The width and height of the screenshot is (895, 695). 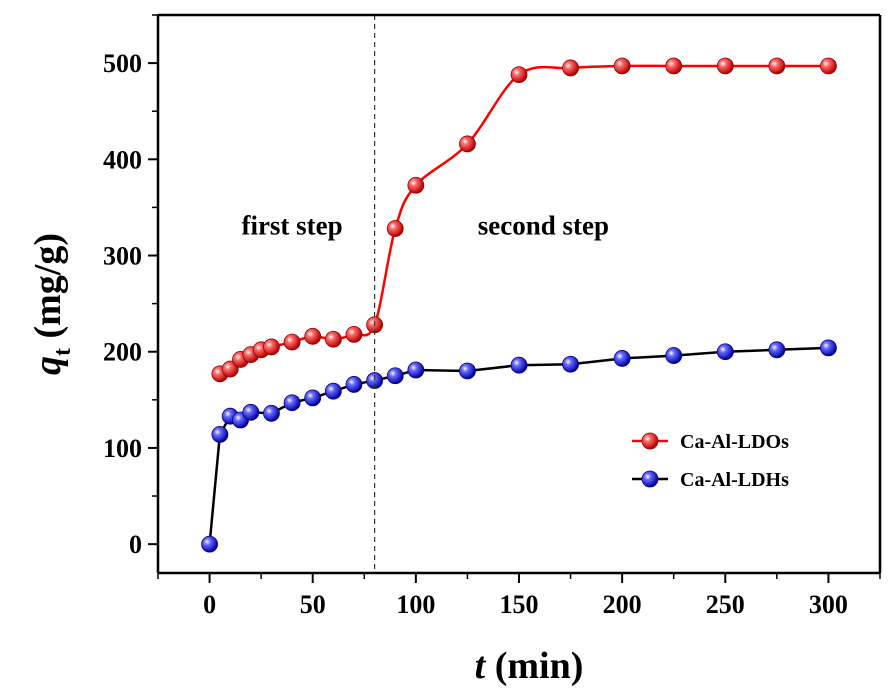 I want to click on y-axis-title: qt (mg/g), so click(x=51, y=304).